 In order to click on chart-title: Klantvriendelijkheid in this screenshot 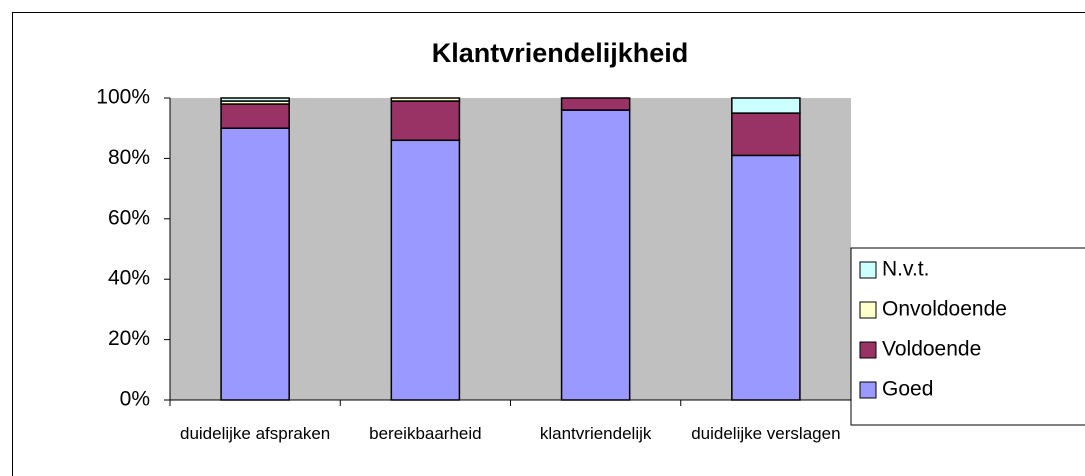, I will do `click(560, 53)`.